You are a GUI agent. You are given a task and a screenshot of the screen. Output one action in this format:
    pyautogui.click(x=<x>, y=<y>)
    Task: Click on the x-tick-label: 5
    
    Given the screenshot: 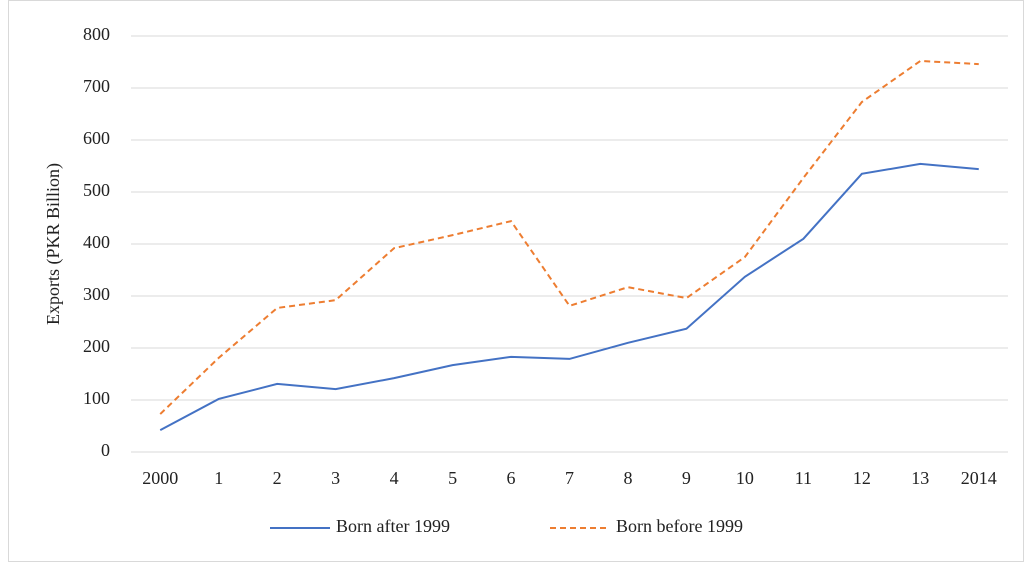 What is the action you would take?
    pyautogui.click(x=452, y=478)
    